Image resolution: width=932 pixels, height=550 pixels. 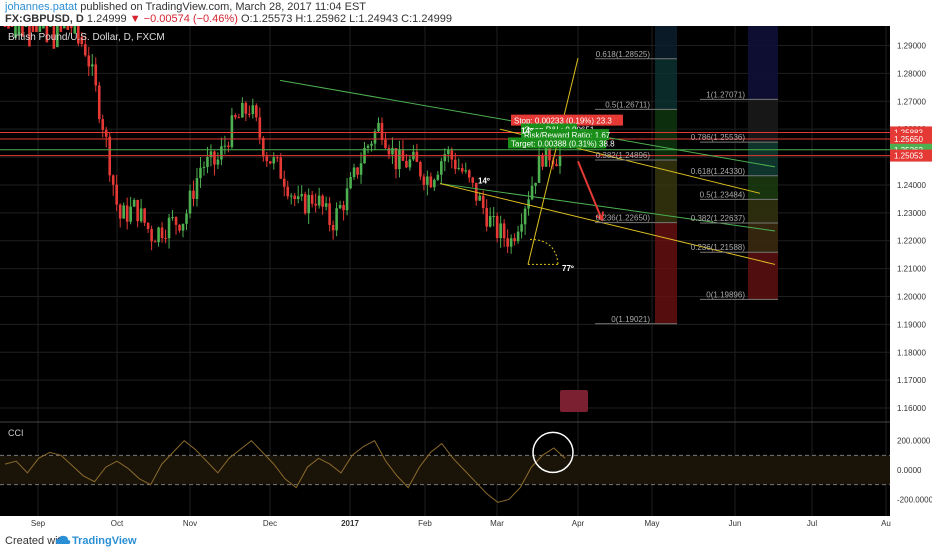 I want to click on time-tick: Sep, so click(x=38, y=523).